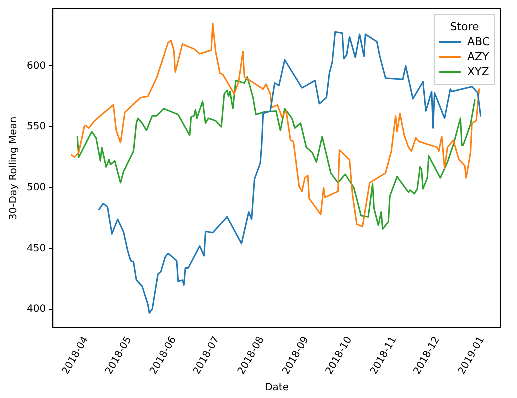 The height and width of the screenshot is (398, 517). What do you see at coordinates (478, 57) in the screenshot?
I see `legend-label: AZY` at bounding box center [478, 57].